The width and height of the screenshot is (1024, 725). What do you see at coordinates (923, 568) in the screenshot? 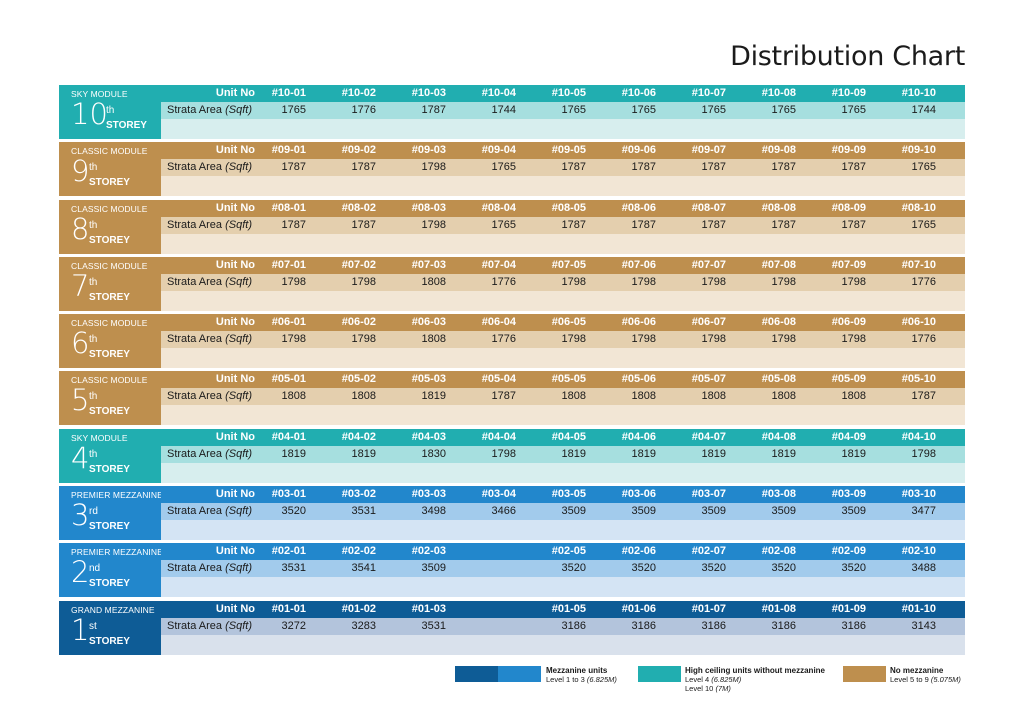
I see `strata-area-value: 3488` at bounding box center [923, 568].